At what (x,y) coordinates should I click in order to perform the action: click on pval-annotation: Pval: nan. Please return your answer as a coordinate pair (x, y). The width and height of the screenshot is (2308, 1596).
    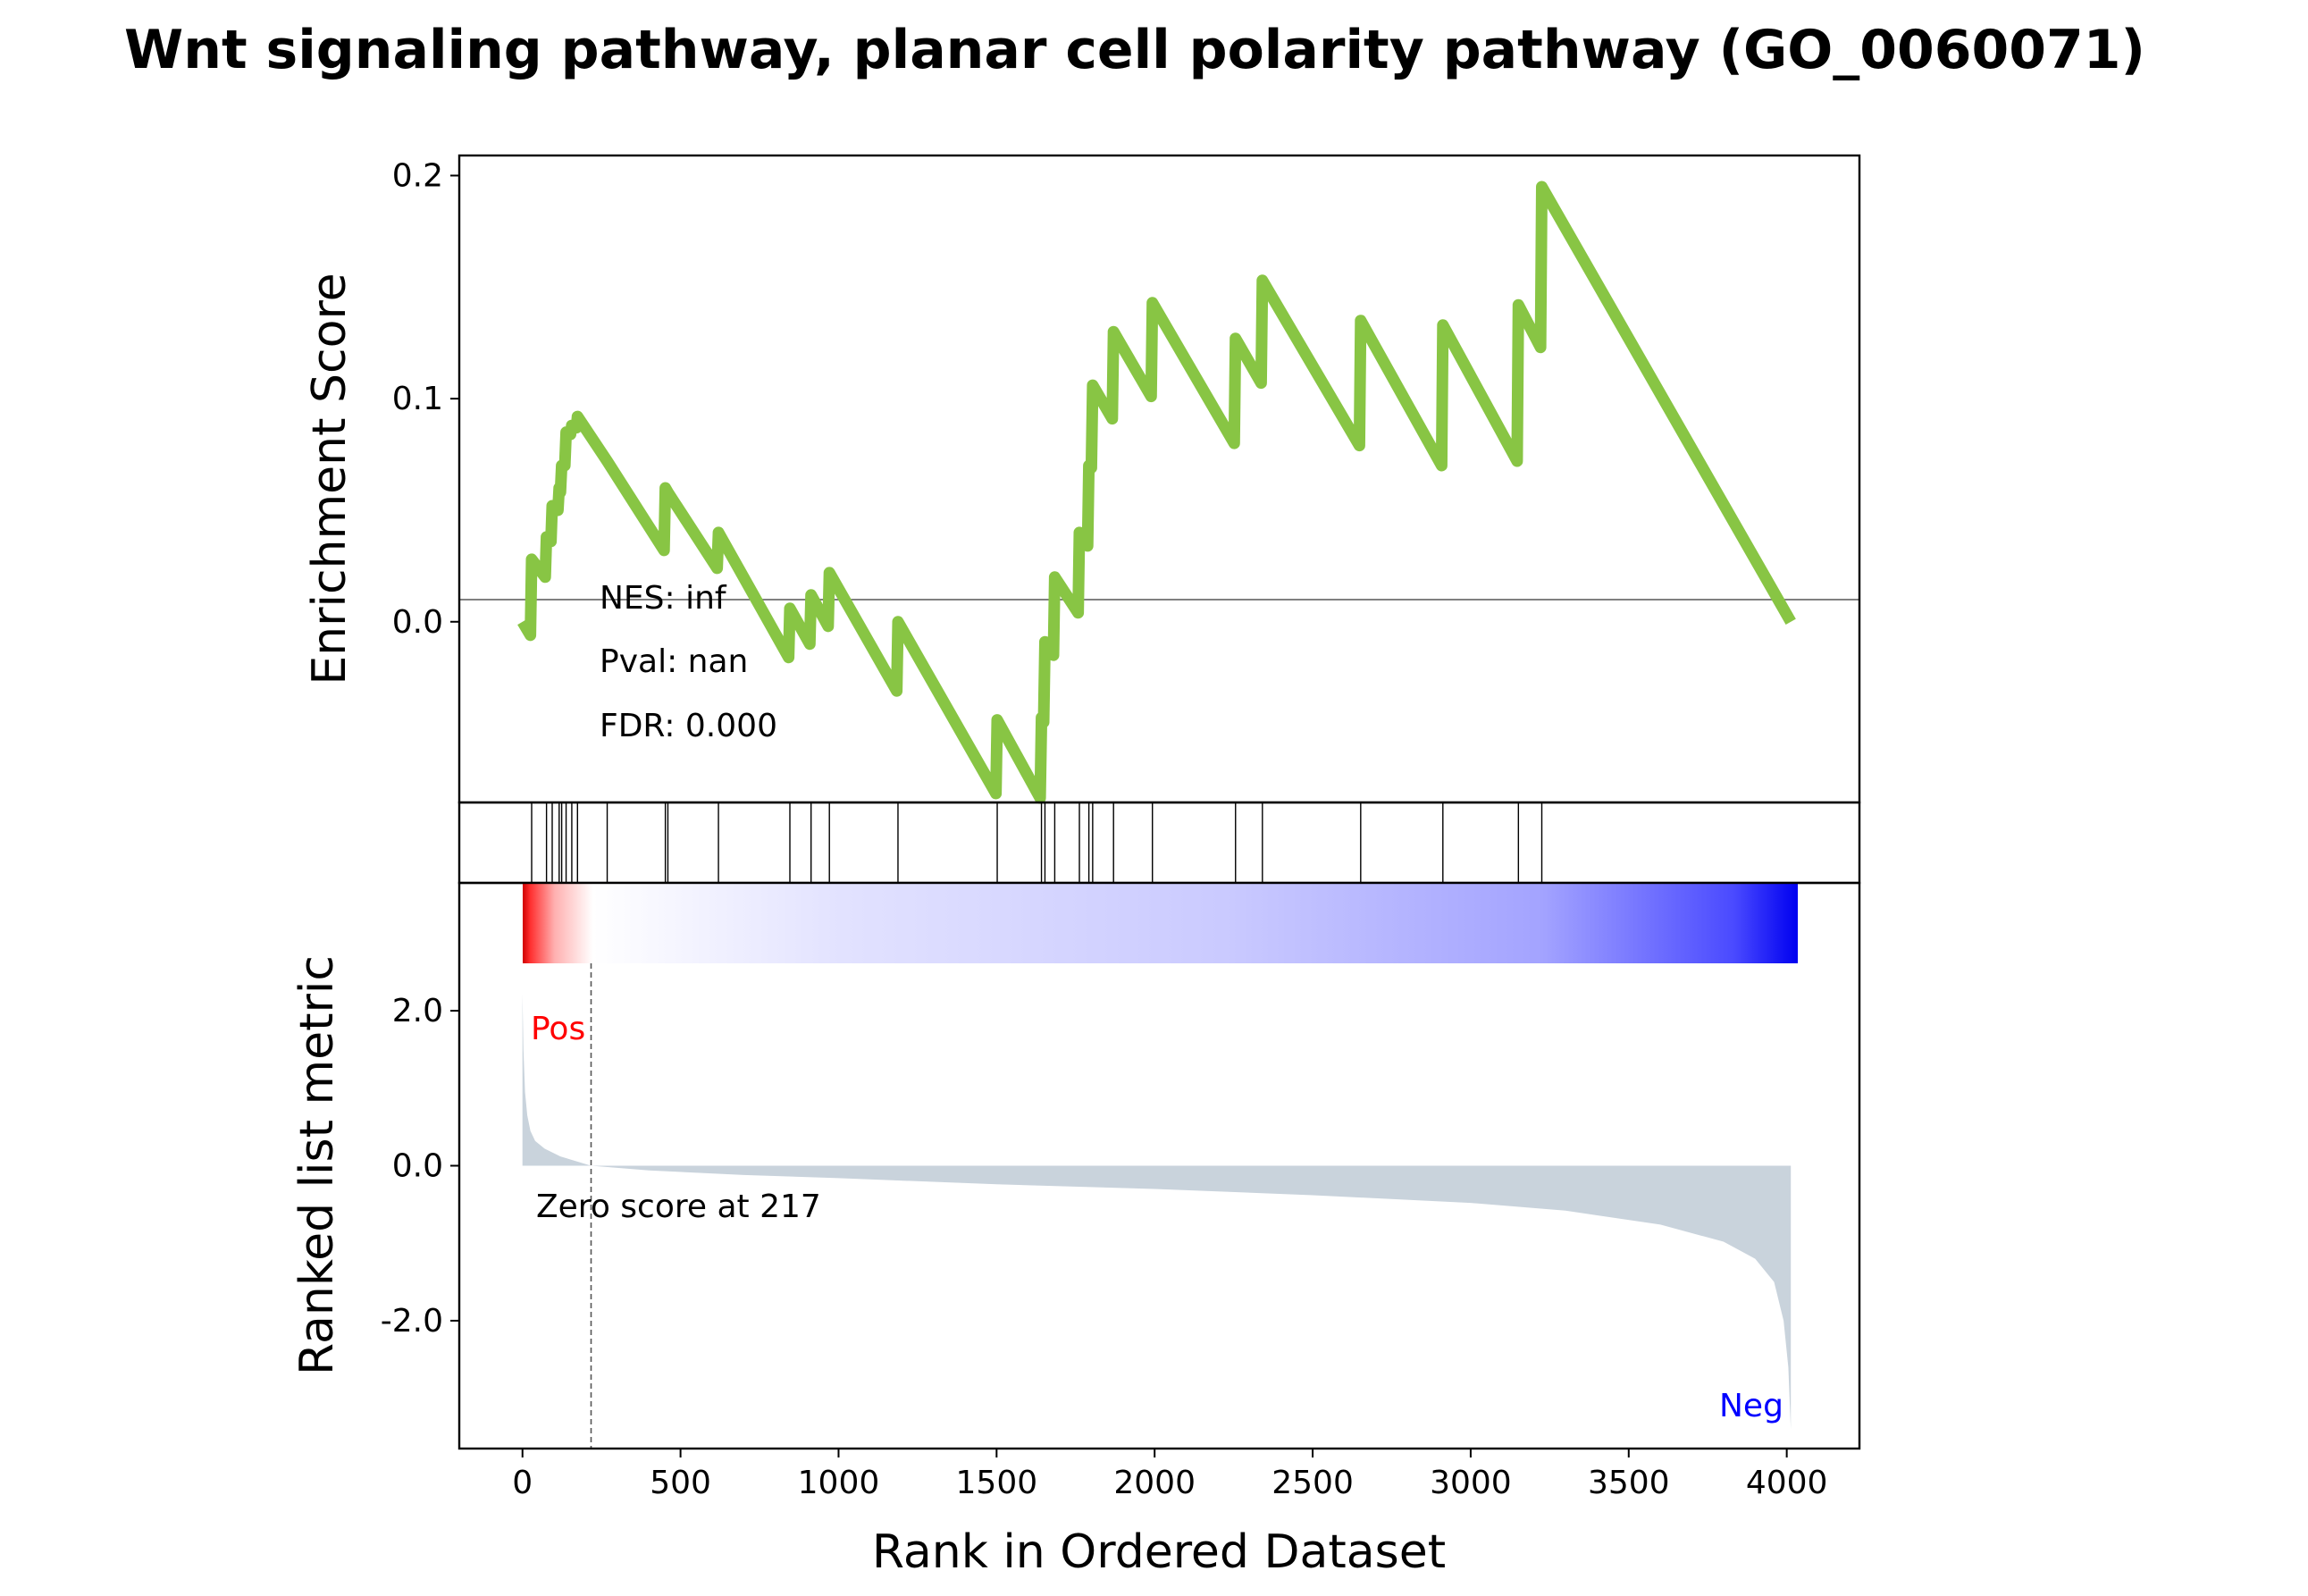
    Looking at the image, I should click on (674, 661).